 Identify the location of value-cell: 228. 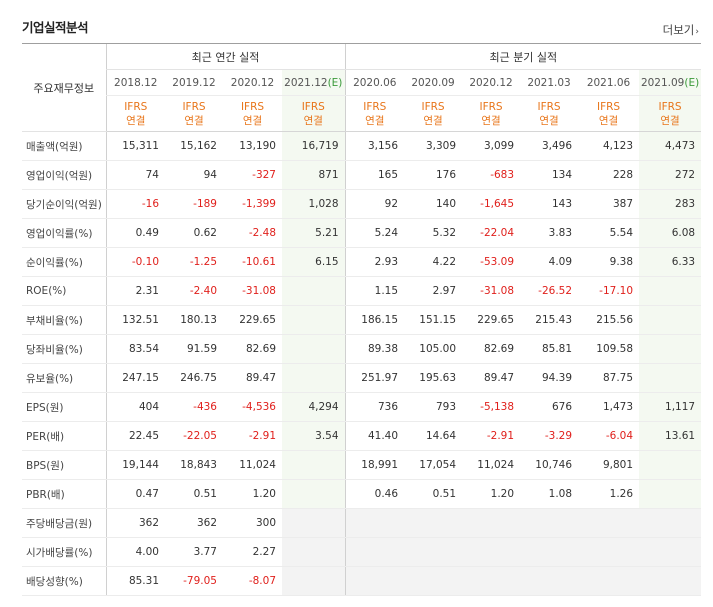
(609, 175).